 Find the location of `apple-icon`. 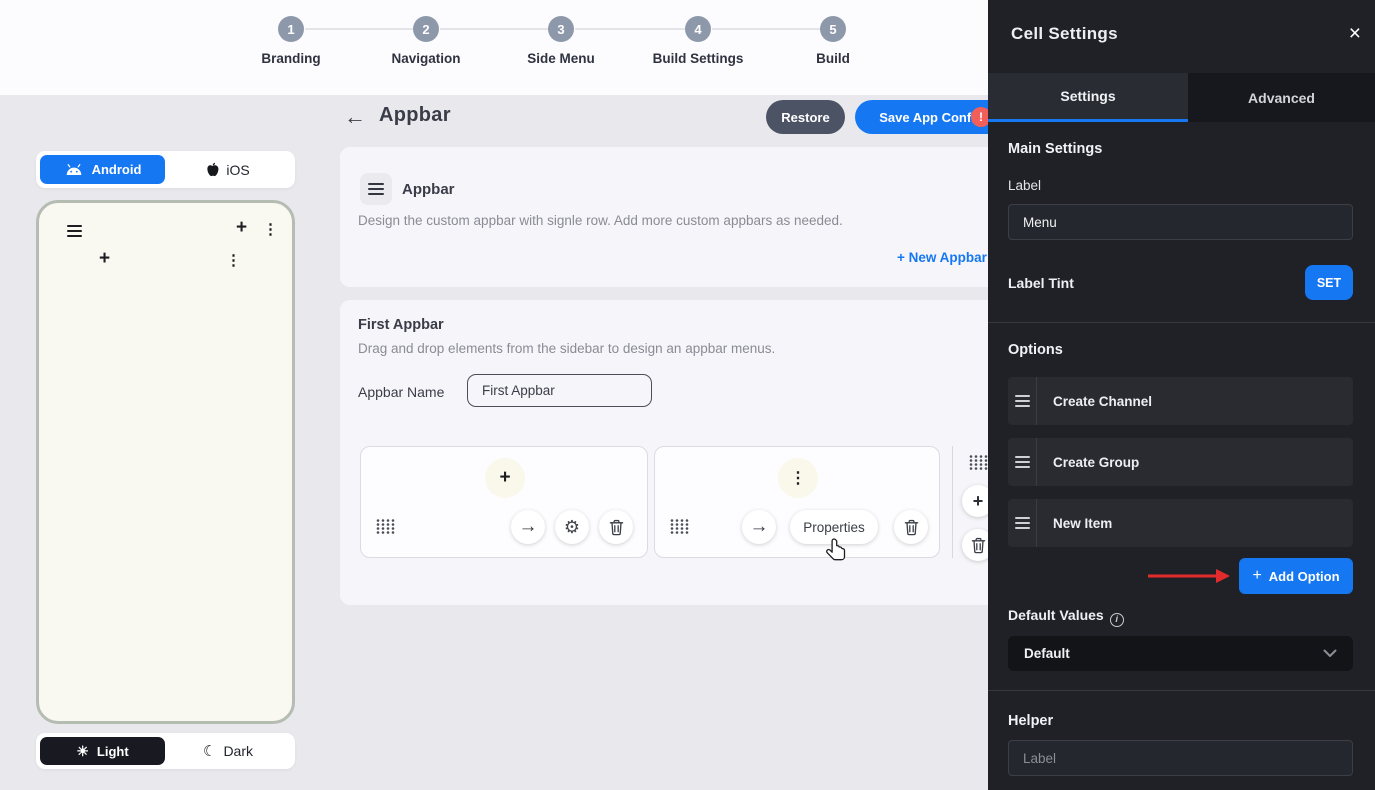

apple-icon is located at coordinates (213, 169).